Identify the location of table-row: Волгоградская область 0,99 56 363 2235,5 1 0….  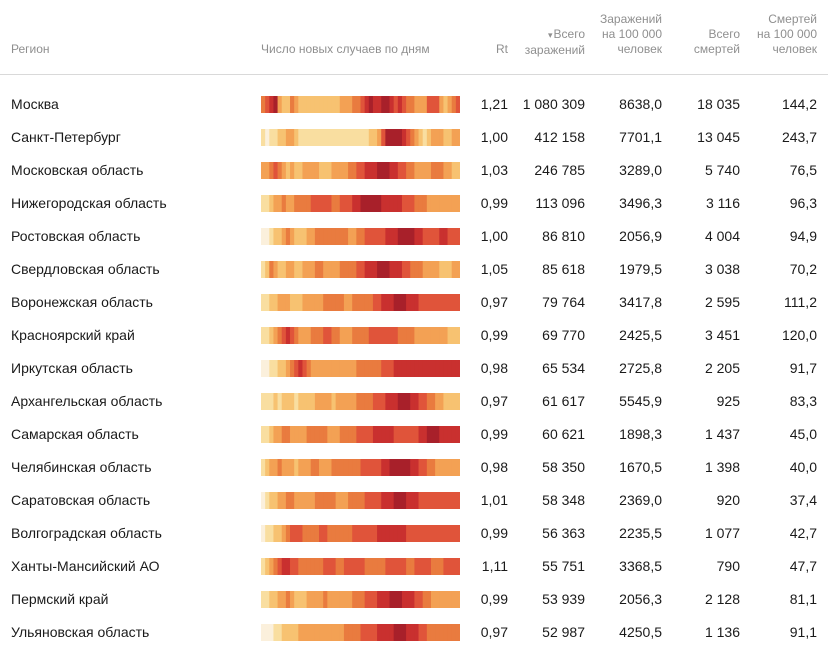
(414, 533).